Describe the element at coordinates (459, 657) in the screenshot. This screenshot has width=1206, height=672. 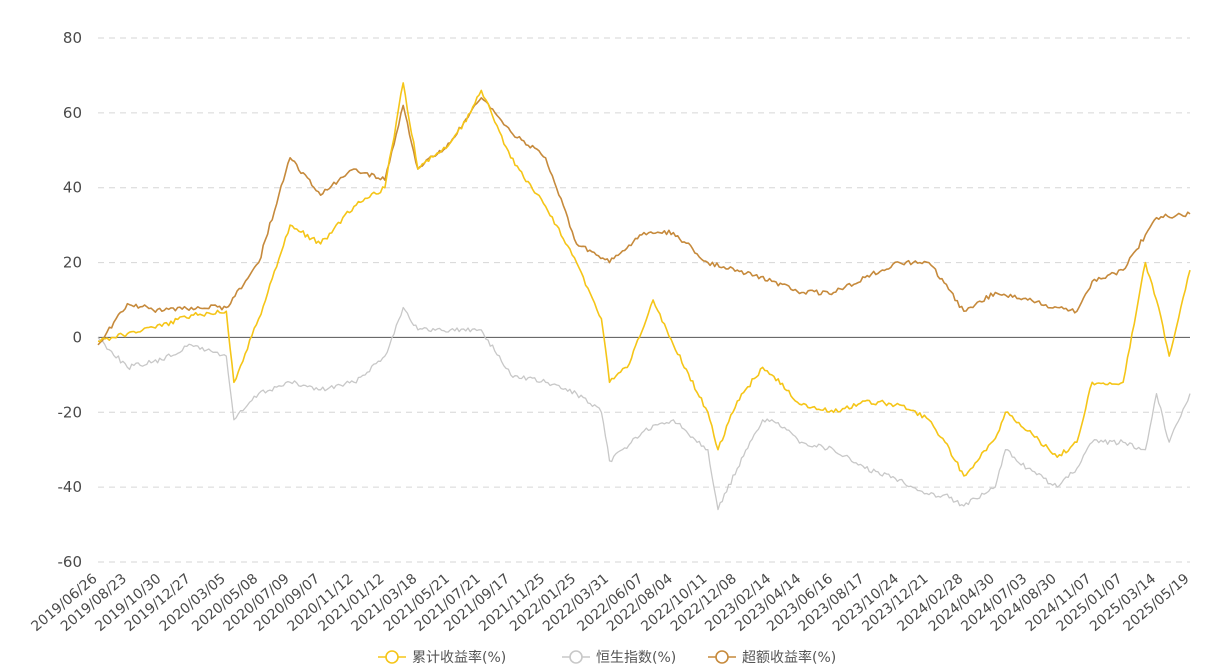
I see `legend-label: 累计收益率(%)` at that location.